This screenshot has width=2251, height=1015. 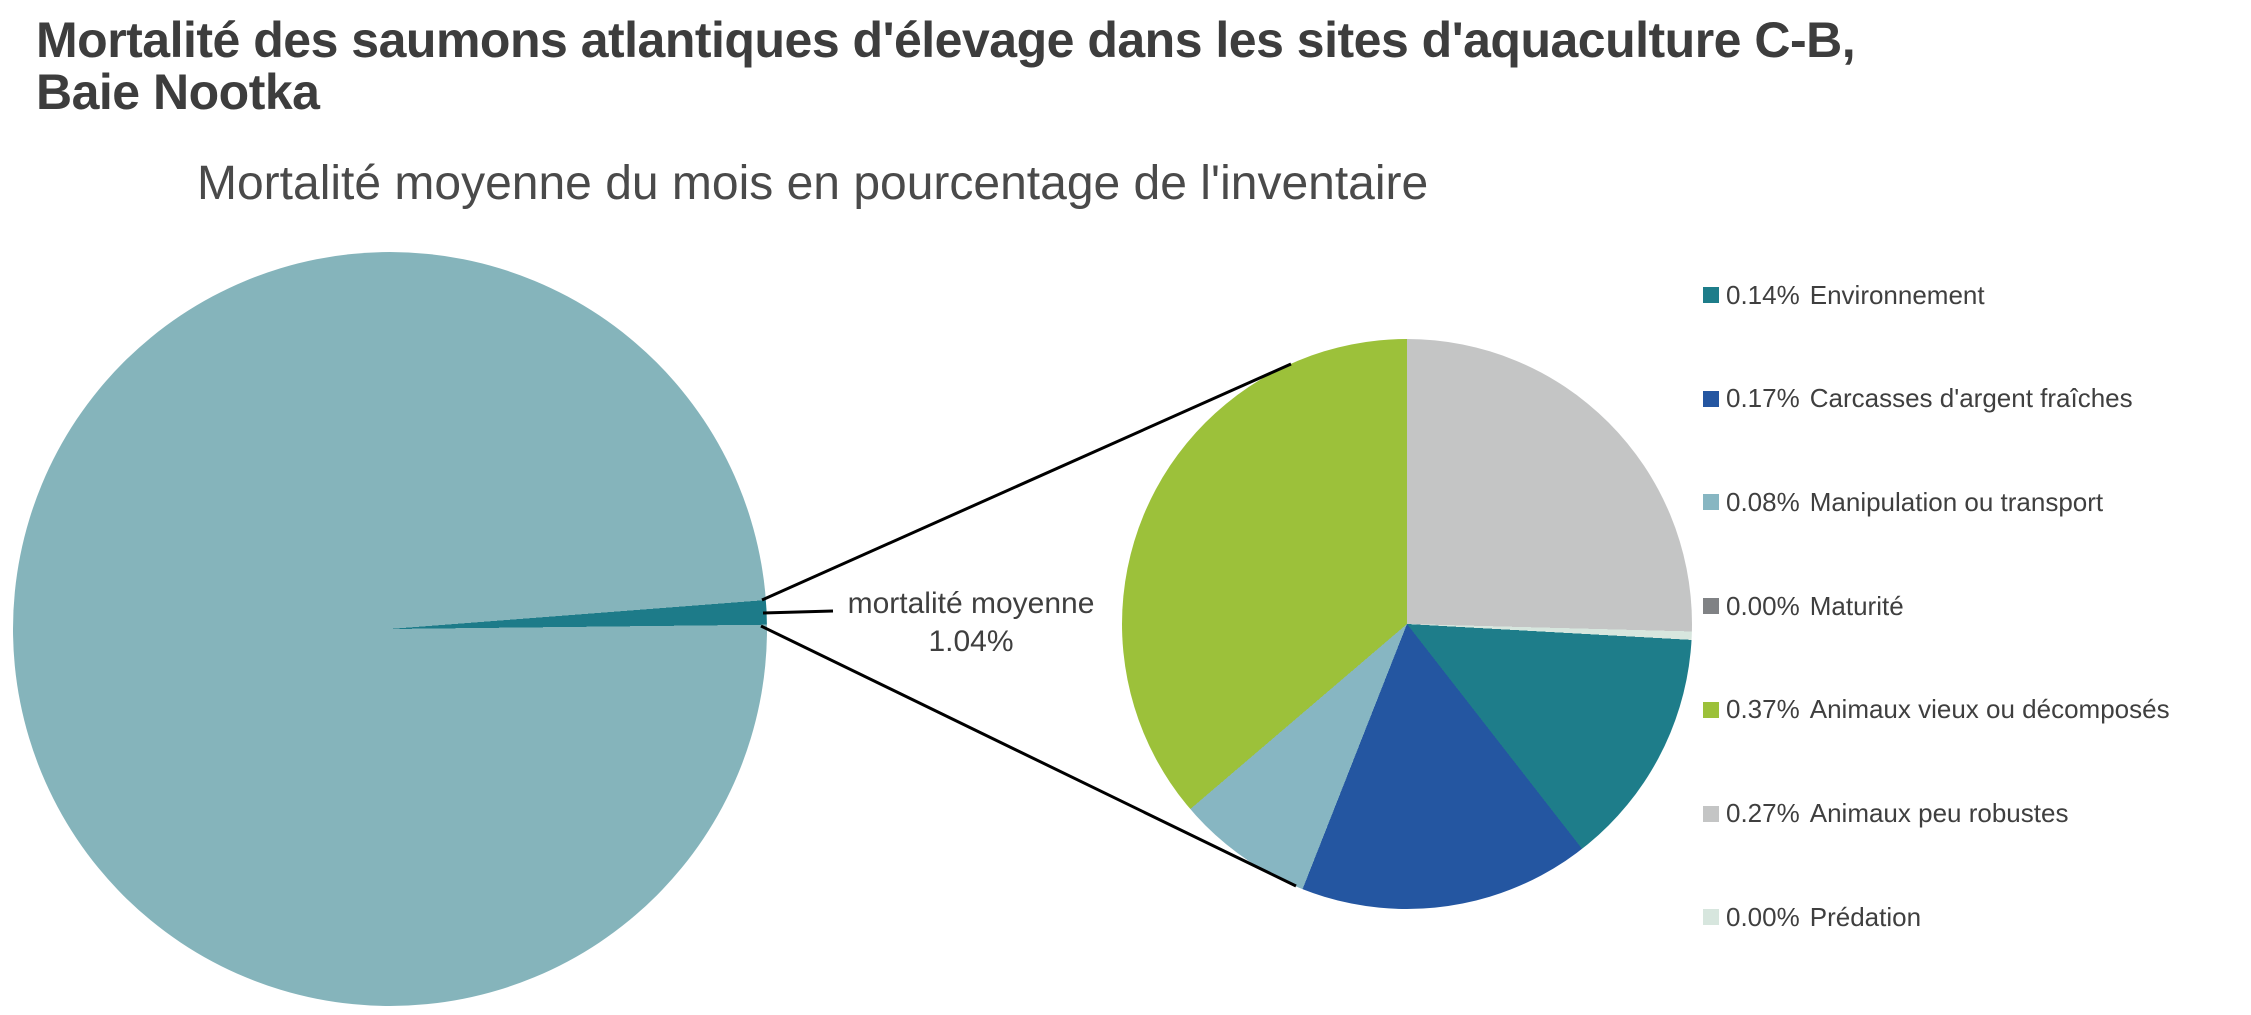 I want to click on detail-pie, so click(x=1407, y=624).